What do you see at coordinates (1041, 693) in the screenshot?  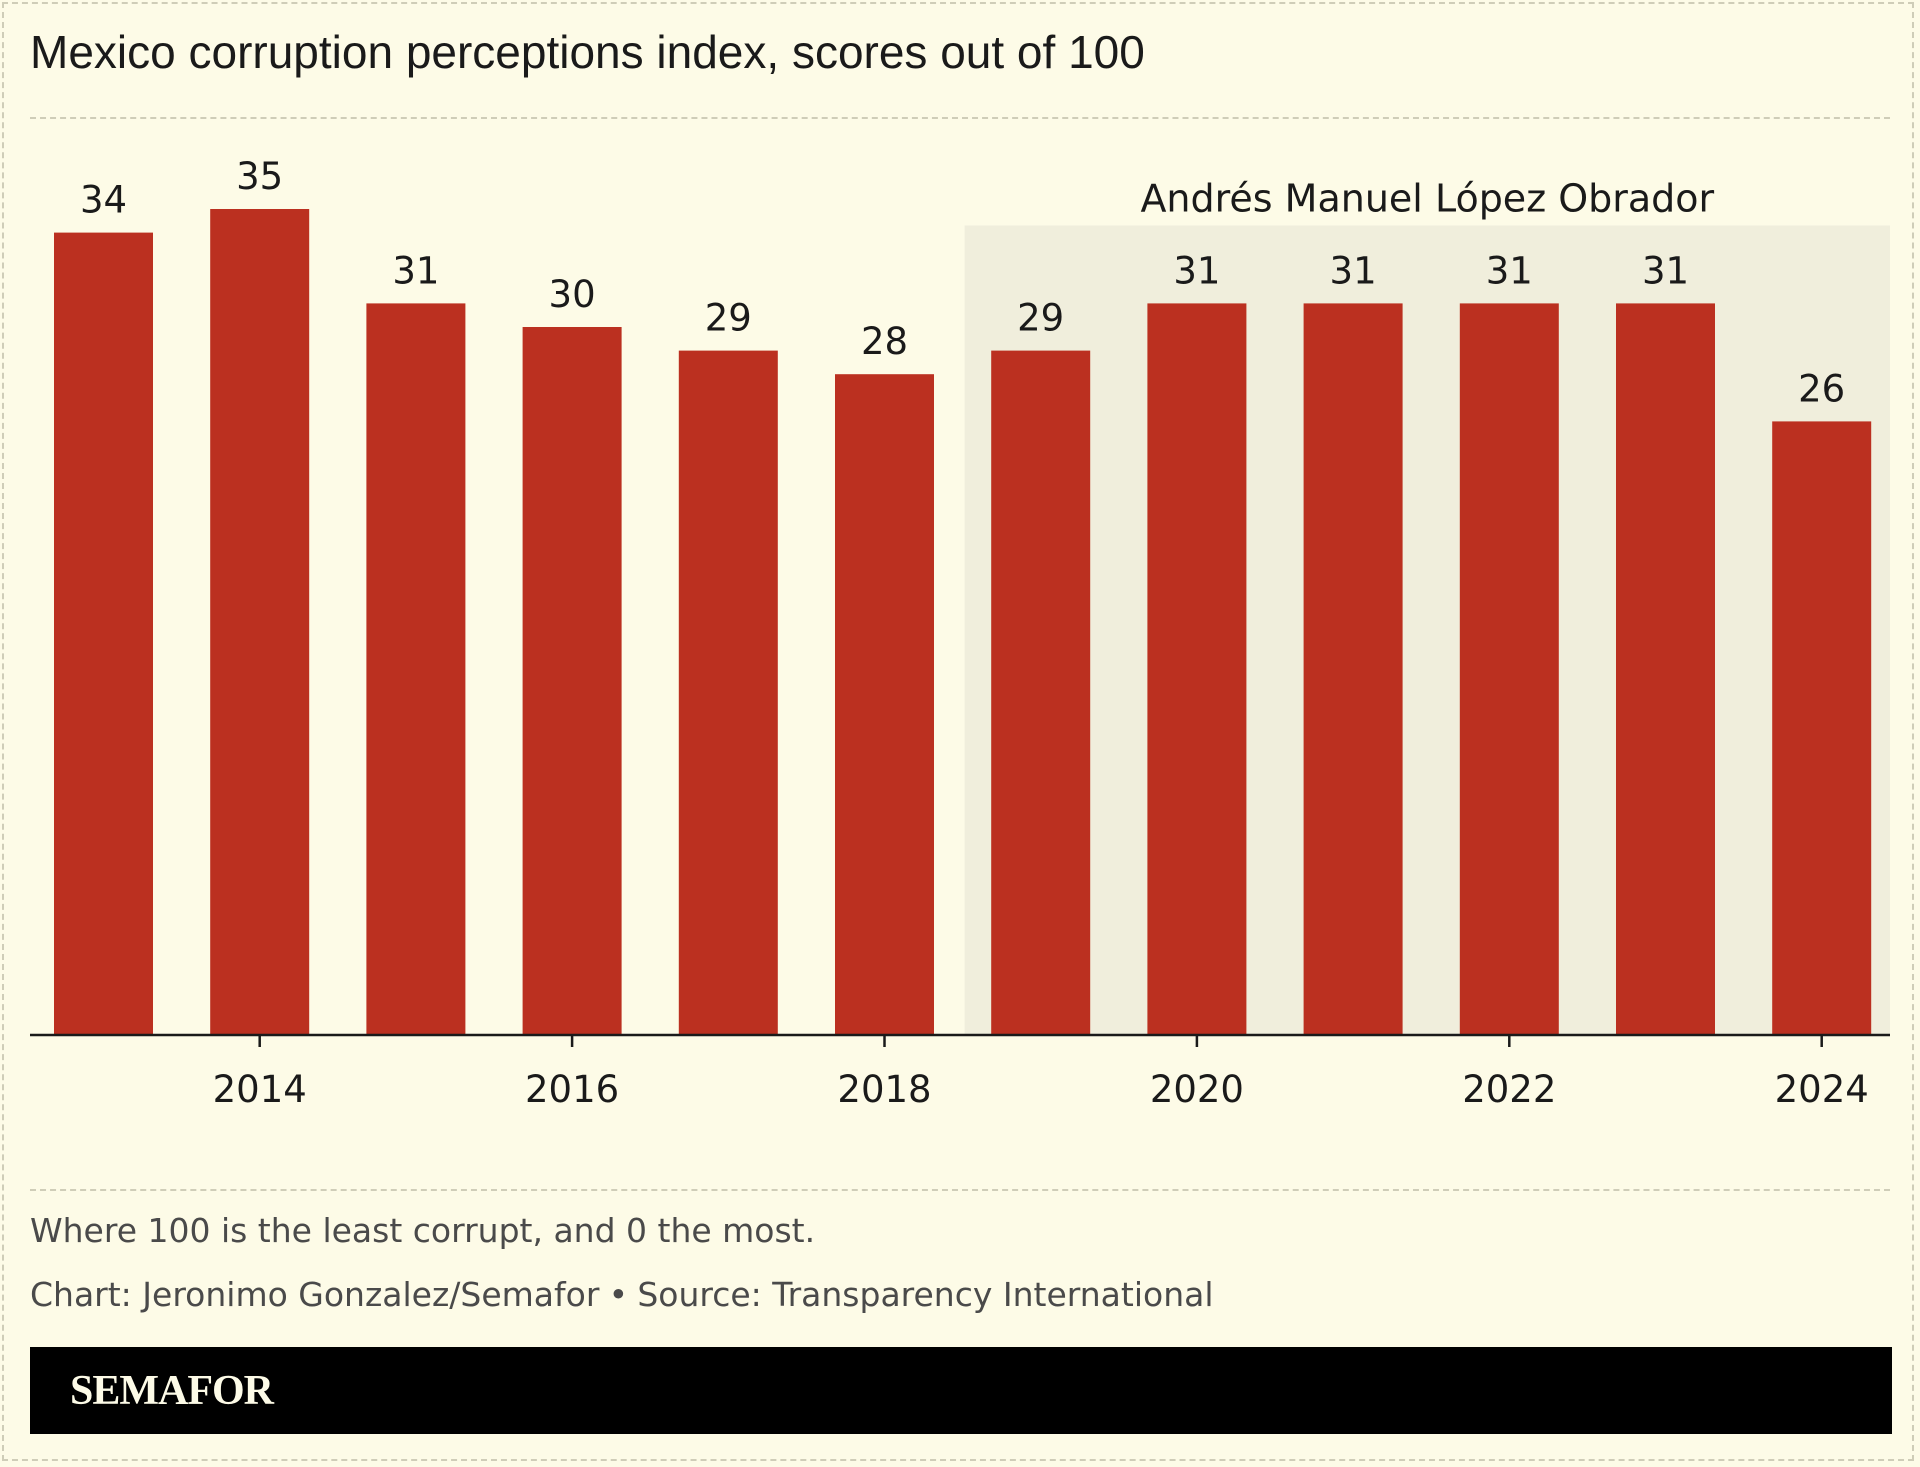 I see `bar-2019` at bounding box center [1041, 693].